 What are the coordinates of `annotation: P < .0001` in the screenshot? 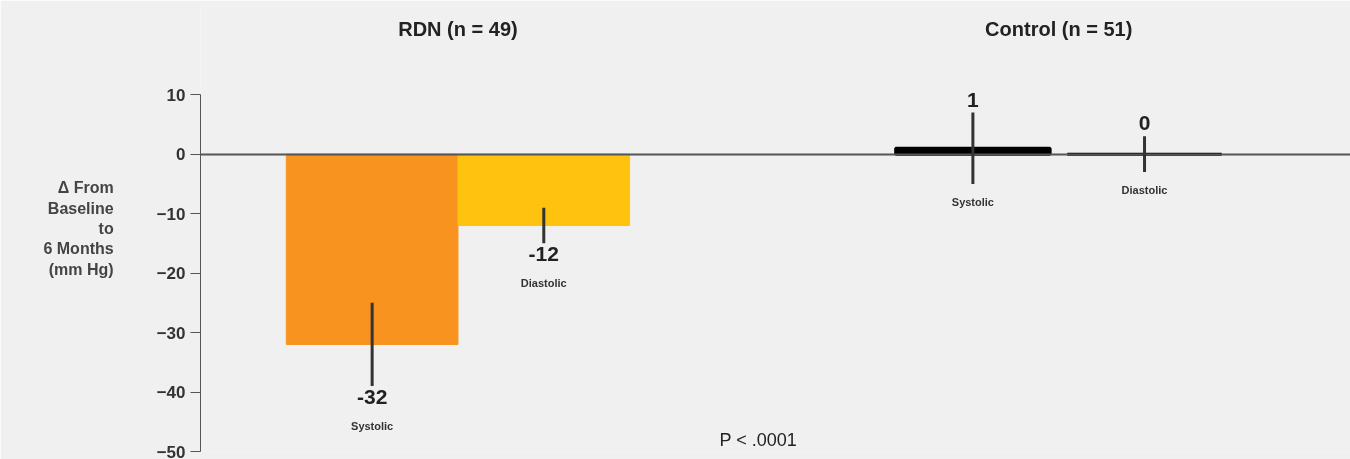 It's located at (758, 439).